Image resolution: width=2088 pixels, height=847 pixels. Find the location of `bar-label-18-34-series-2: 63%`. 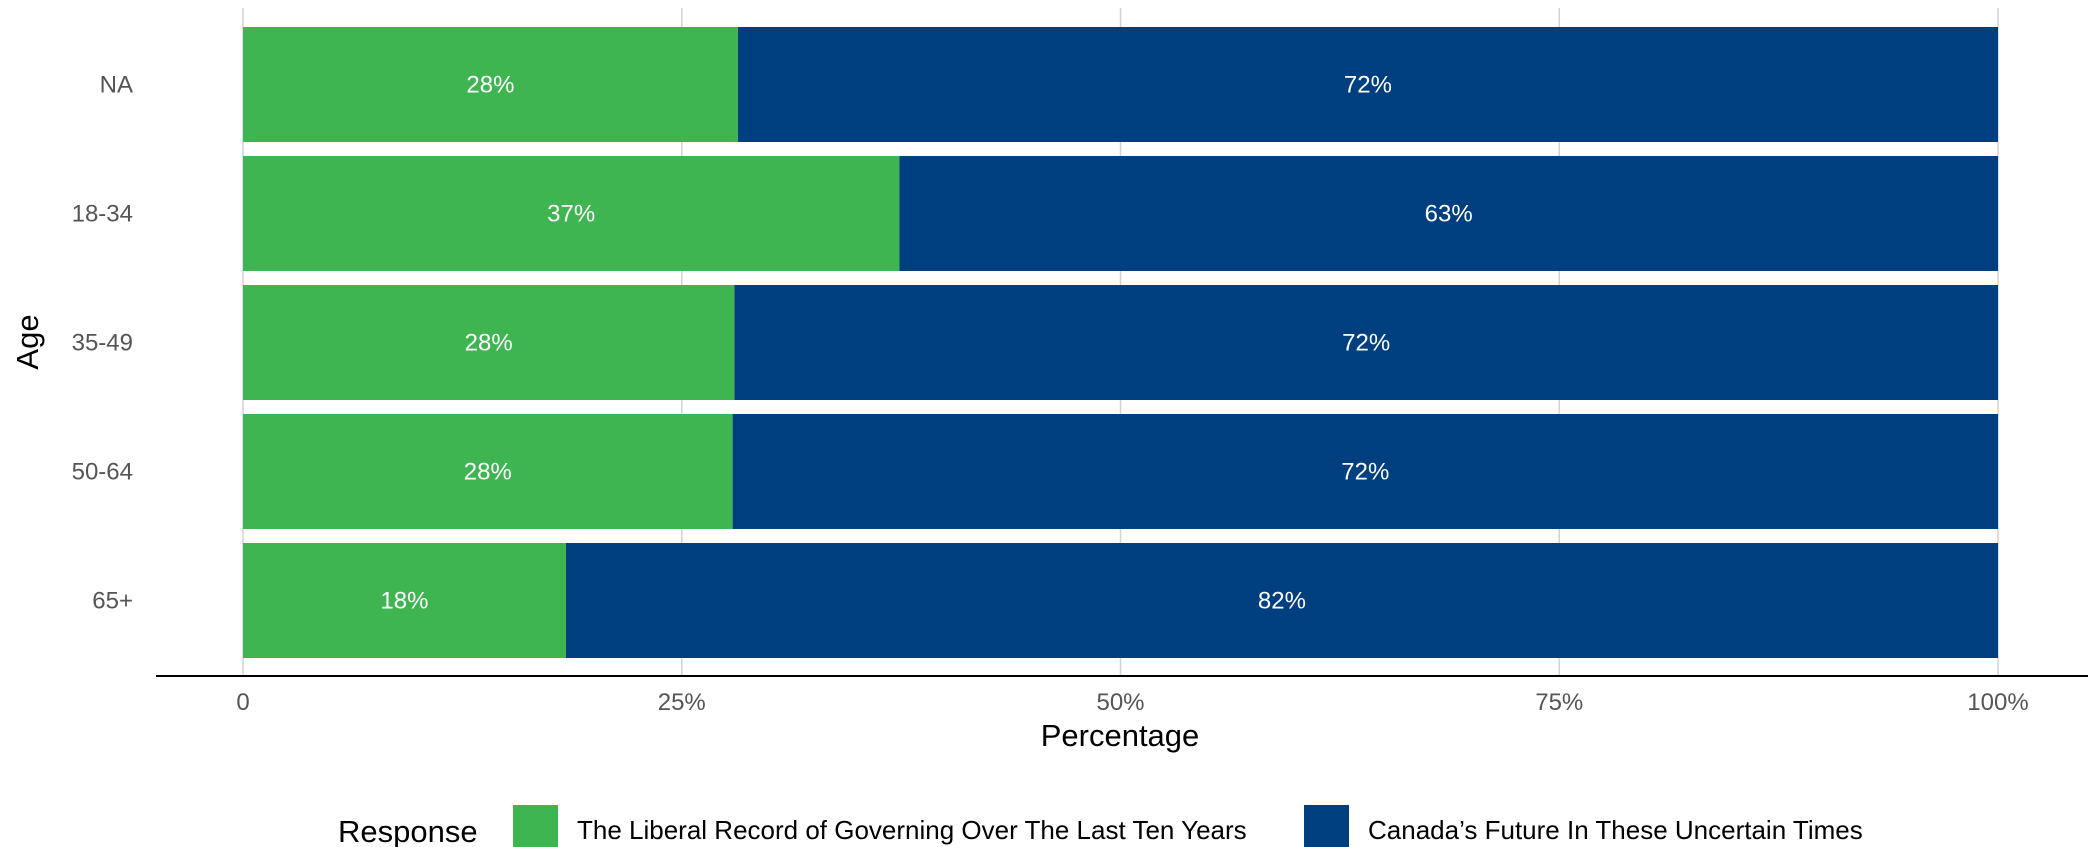

bar-label-18-34-series-2: 63% is located at coordinates (1449, 214).